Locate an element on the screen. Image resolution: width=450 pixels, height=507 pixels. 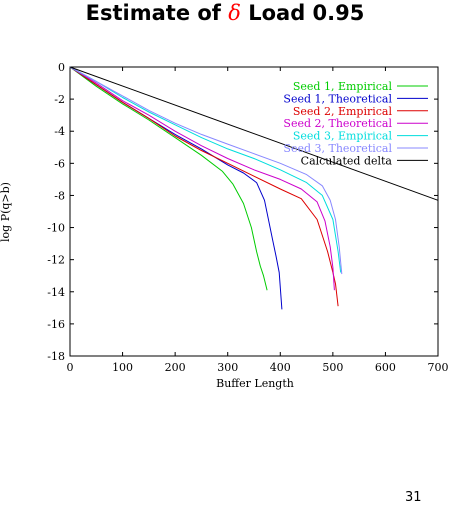
y-tick-label: -12 is located at coordinates (56, 260).